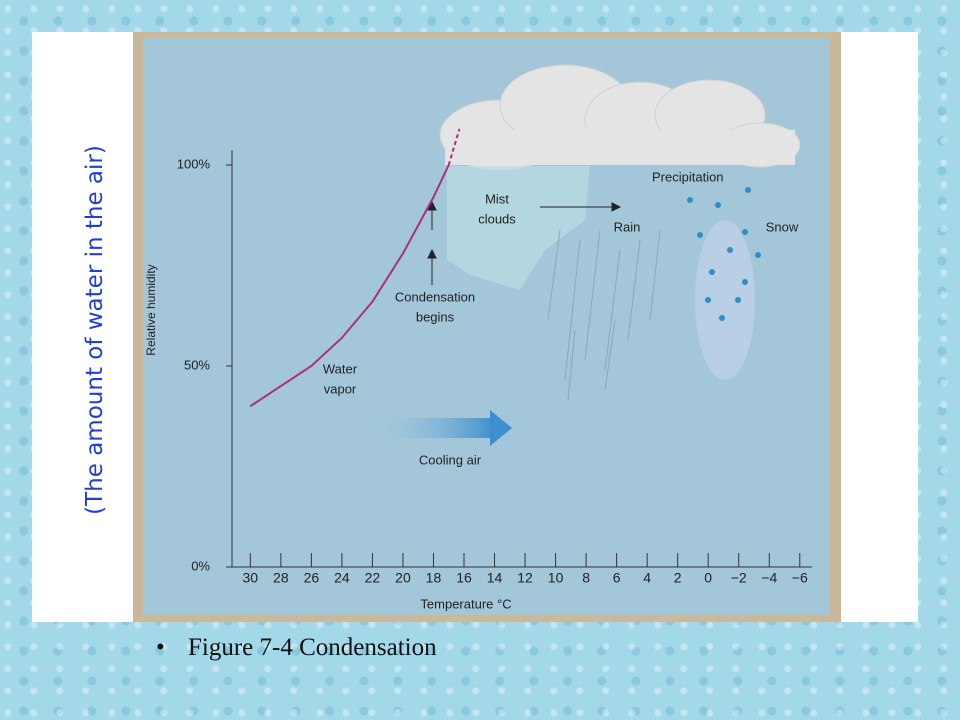  I want to click on annotation: Condensation, so click(435, 296).